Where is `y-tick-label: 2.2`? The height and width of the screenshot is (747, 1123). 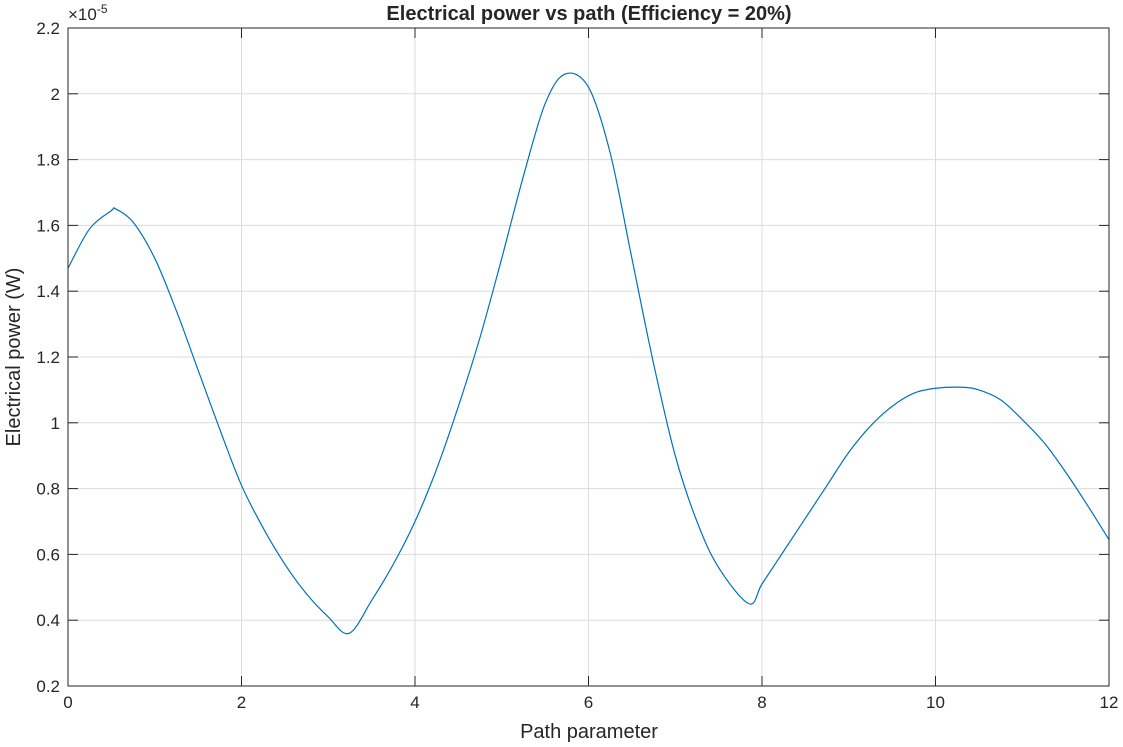
y-tick-label: 2.2 is located at coordinates (48, 28).